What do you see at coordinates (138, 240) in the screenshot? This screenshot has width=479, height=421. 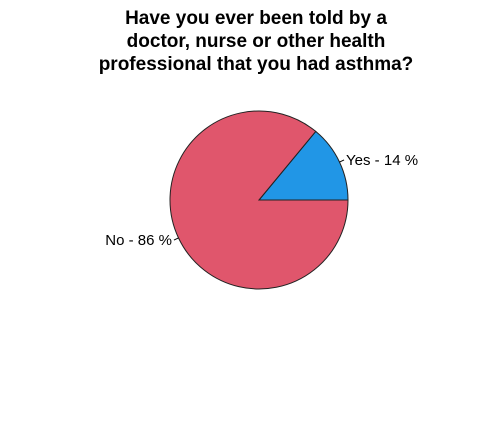 I see `slice-label-1: No - 86 %` at bounding box center [138, 240].